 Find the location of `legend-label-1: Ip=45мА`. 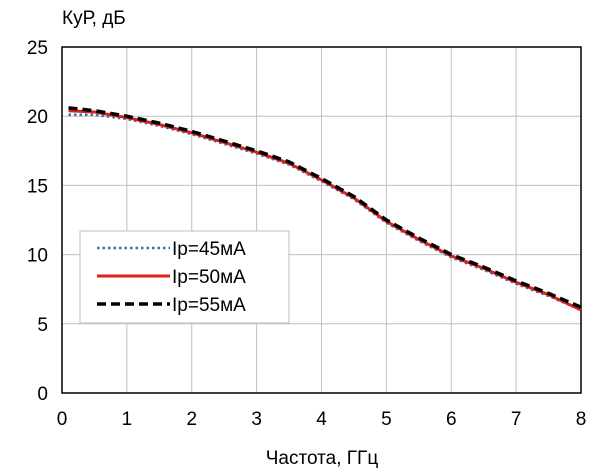

legend-label-1: Ip=45мА is located at coordinates (209, 249).